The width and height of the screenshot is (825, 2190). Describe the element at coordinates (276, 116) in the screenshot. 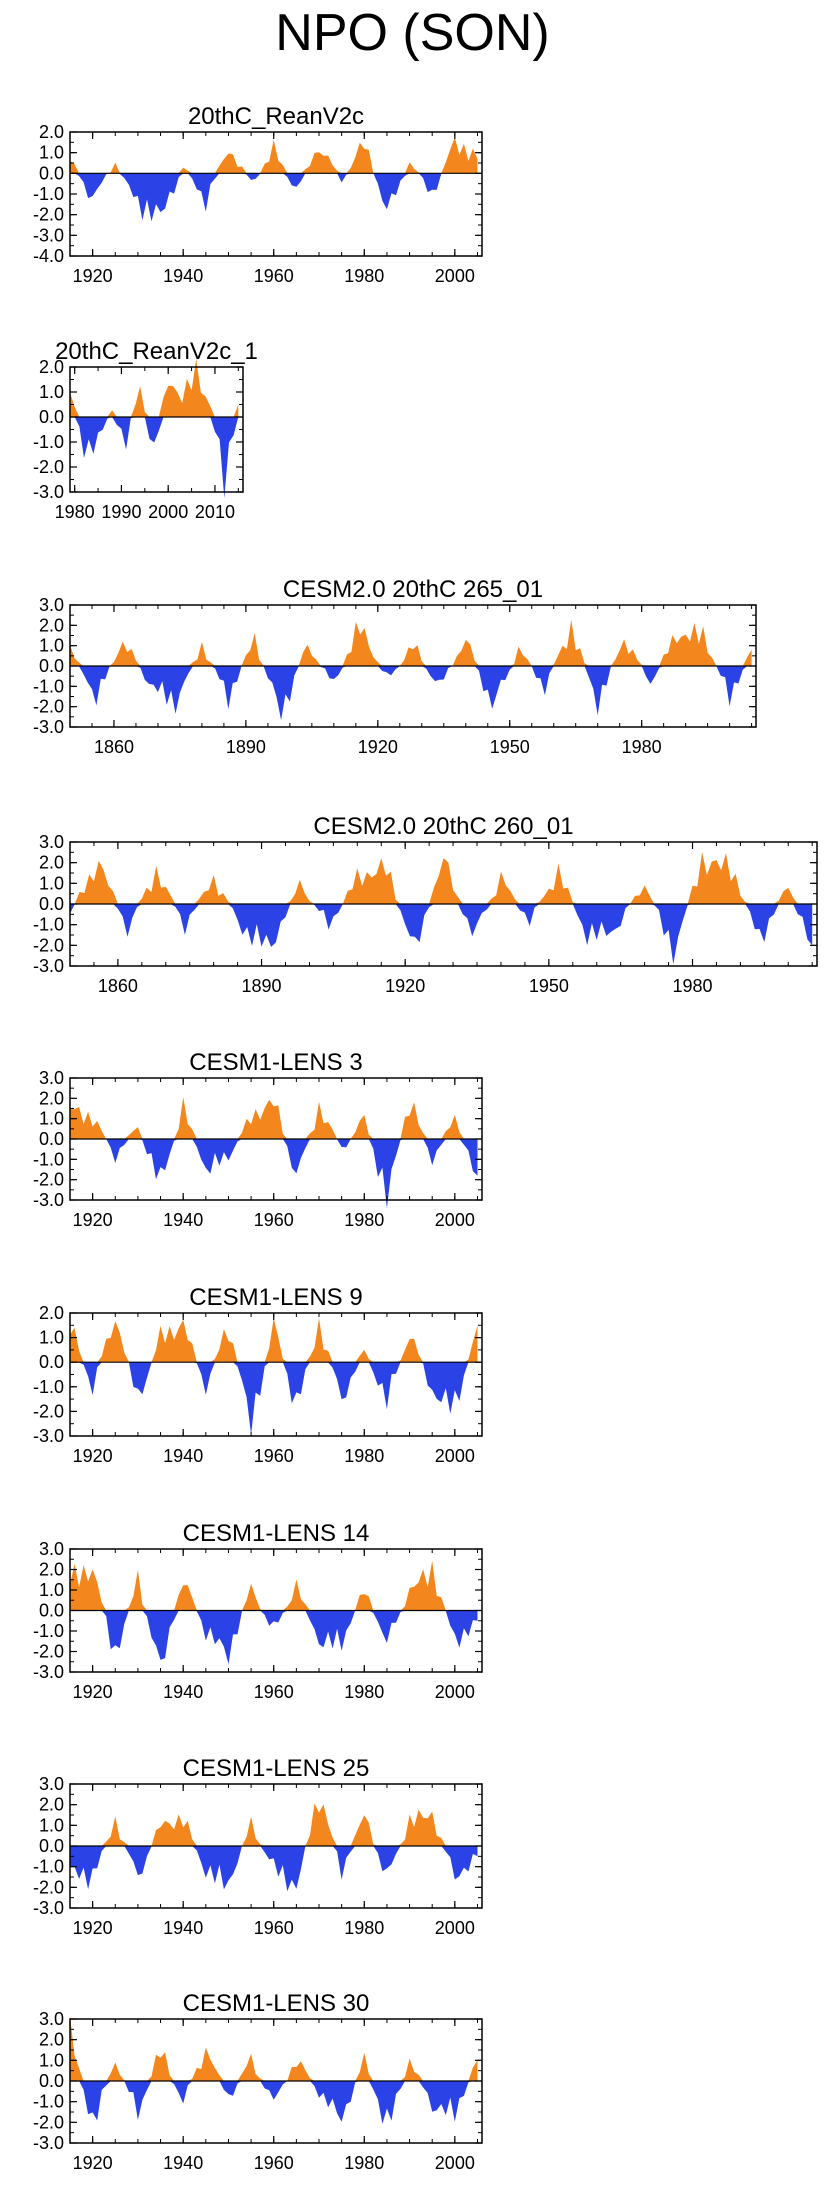

I see `chart-title: 20thC_ReanV2c` at that location.